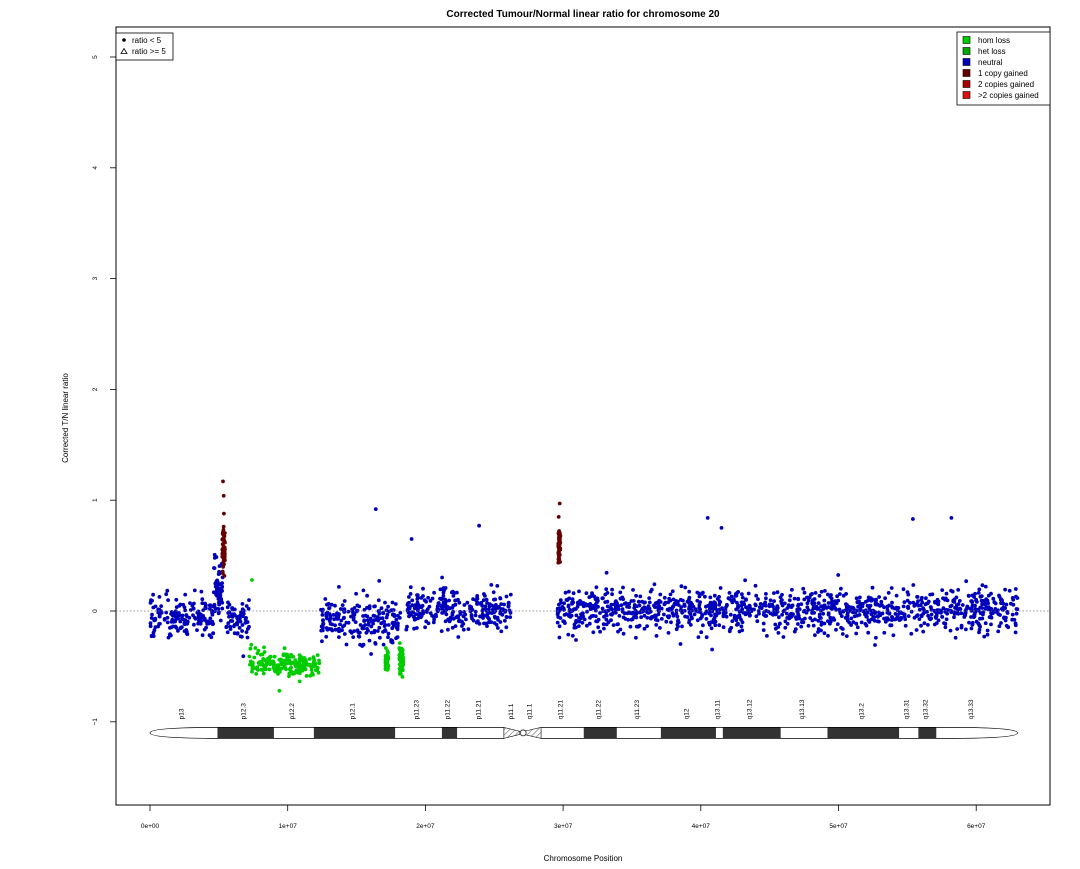  What do you see at coordinates (326, 733) in the screenshot?
I see `p-arm-outline` at bounding box center [326, 733].